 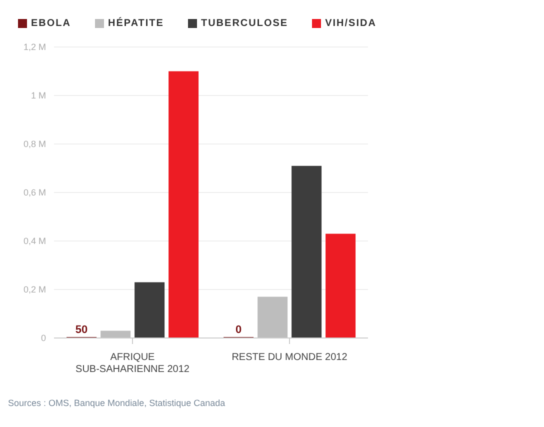 What do you see at coordinates (133, 363) in the screenshot?
I see `x-tick-label: AFRIQUE SUB-SAHARIENNE 2012` at bounding box center [133, 363].